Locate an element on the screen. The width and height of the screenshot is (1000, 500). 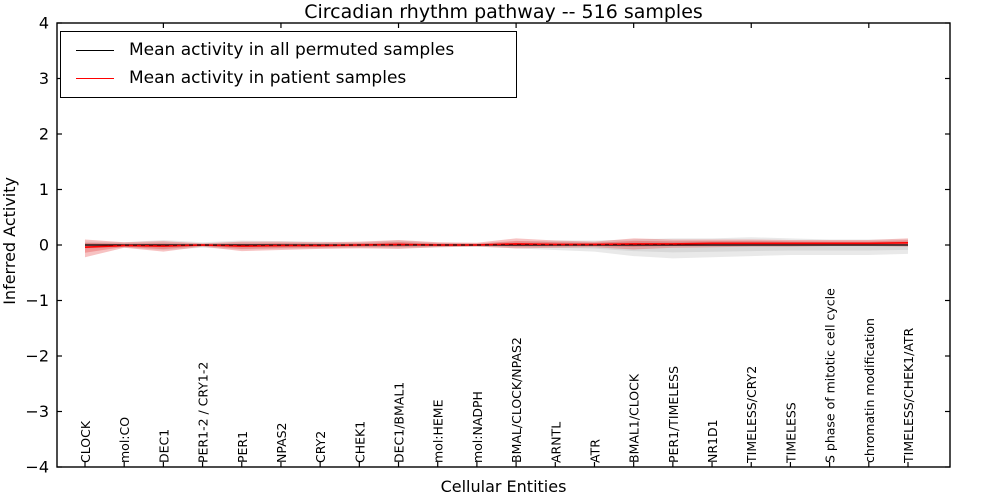
x-category-label: TIMELESS is located at coordinates (790, 433).